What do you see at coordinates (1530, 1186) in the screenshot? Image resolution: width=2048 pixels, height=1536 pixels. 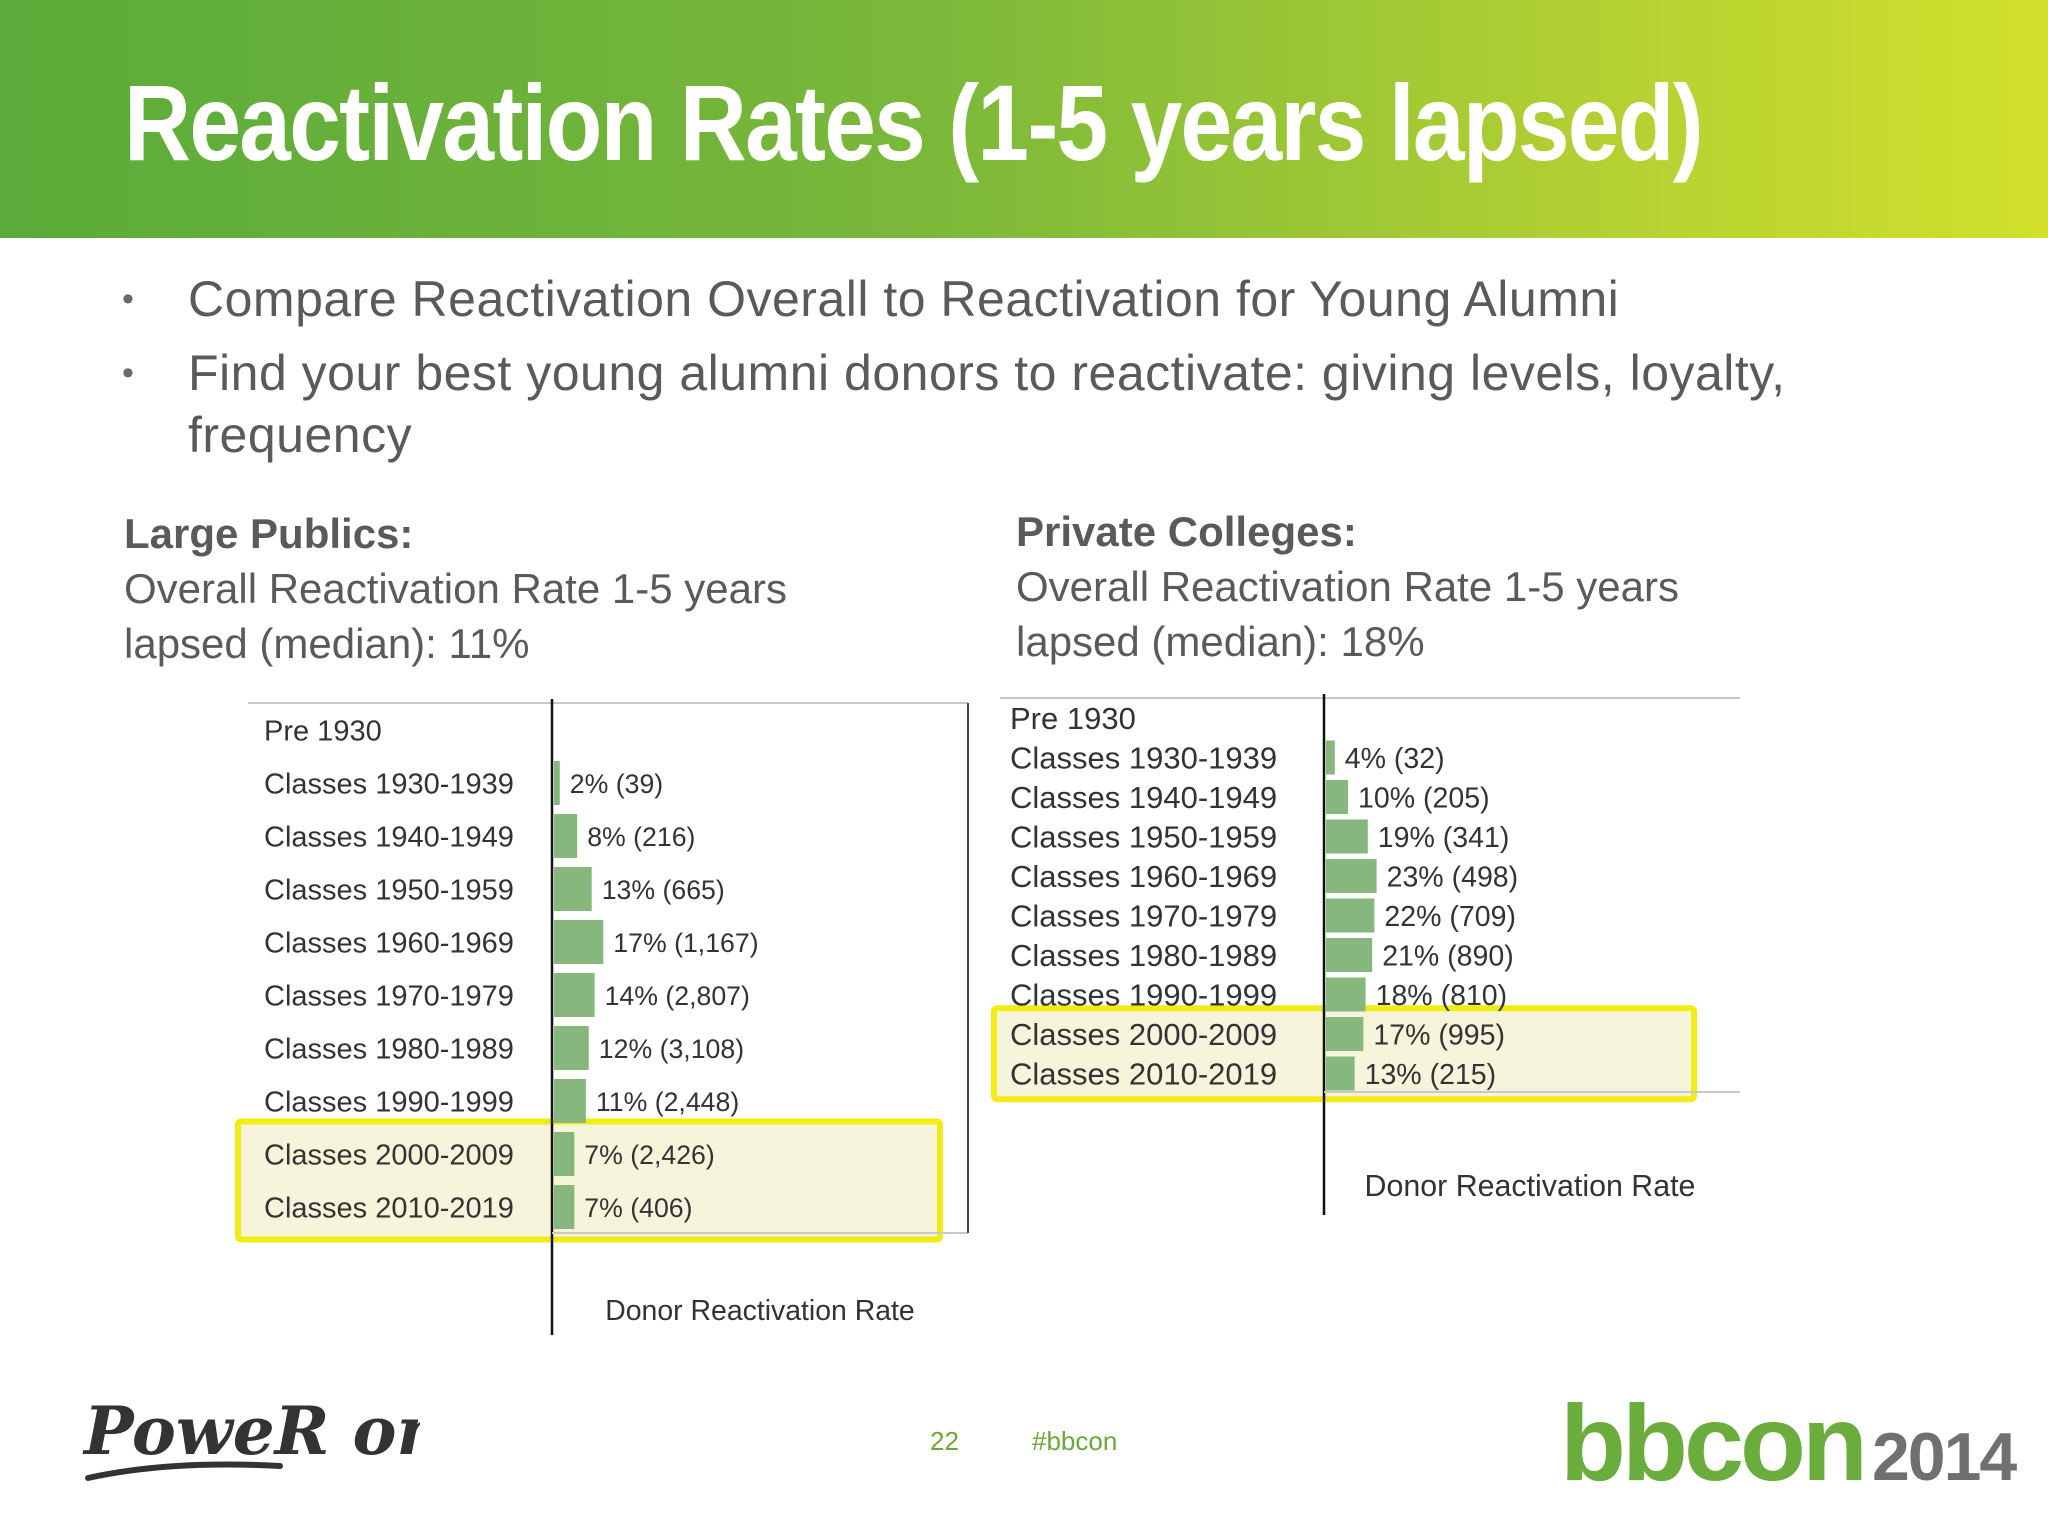 I see `pc-x-axis-title: Donor Reactivation Rate` at bounding box center [1530, 1186].